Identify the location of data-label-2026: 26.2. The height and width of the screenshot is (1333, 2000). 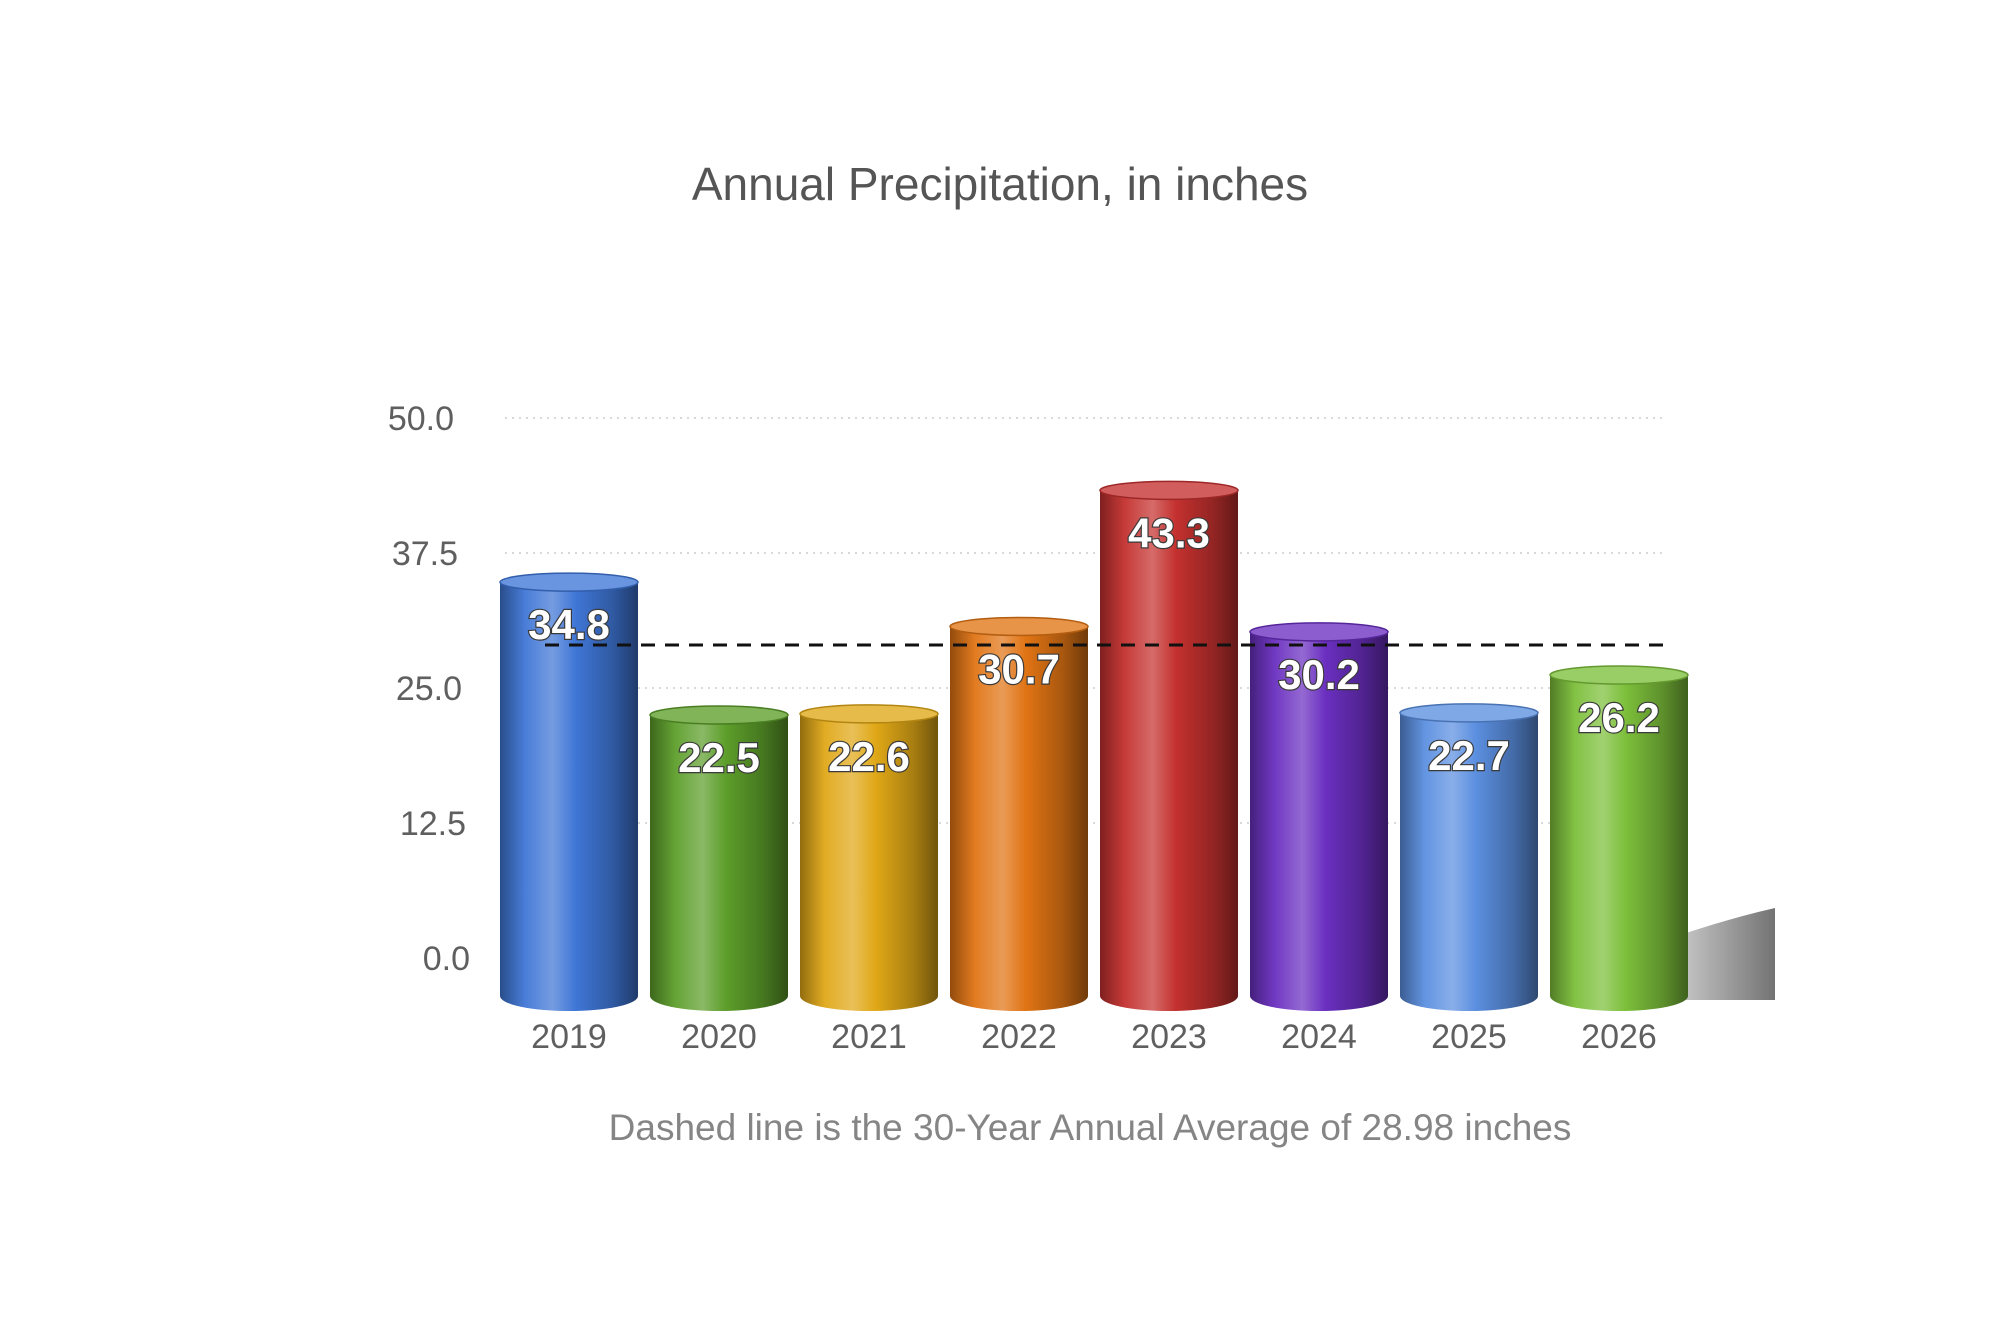
(1619, 717).